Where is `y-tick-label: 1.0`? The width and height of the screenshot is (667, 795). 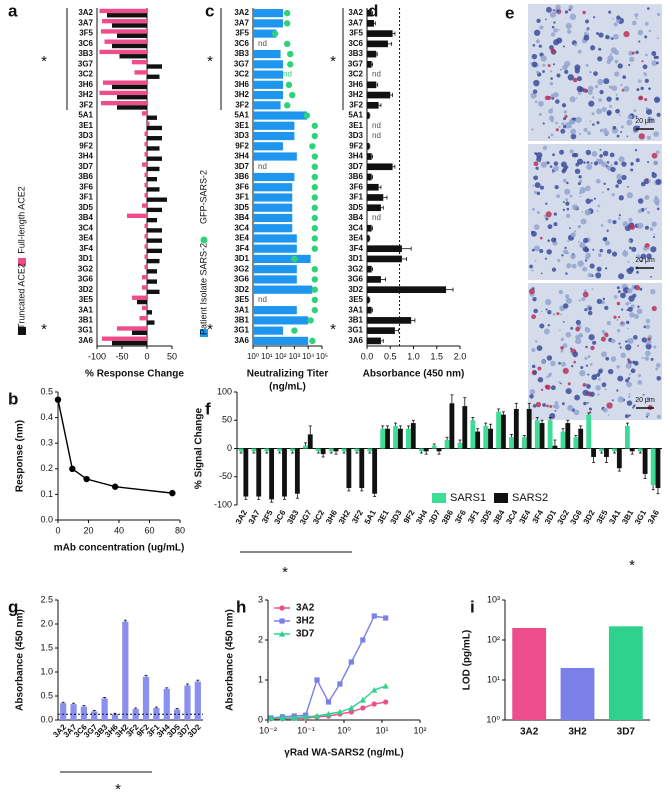
y-tick-label: 1.0 is located at coordinates (46, 671).